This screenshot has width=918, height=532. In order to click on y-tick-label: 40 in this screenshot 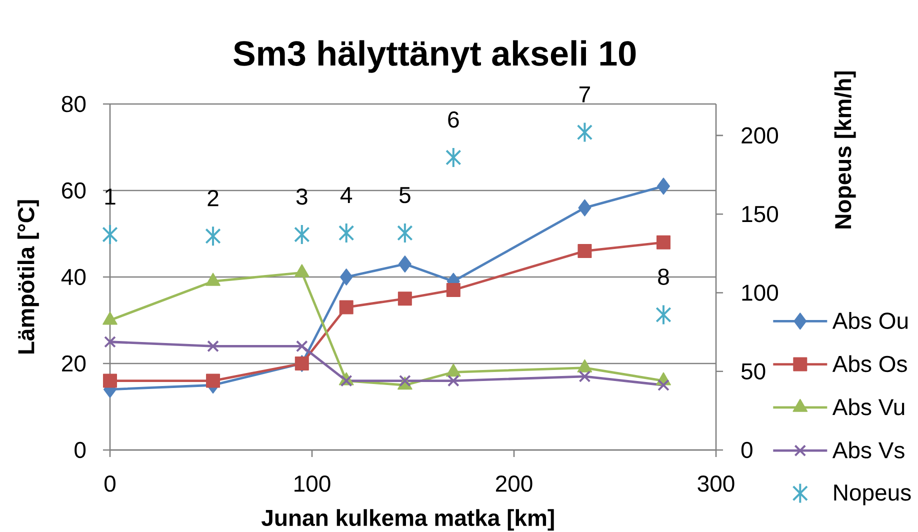, I will do `click(73, 277)`.